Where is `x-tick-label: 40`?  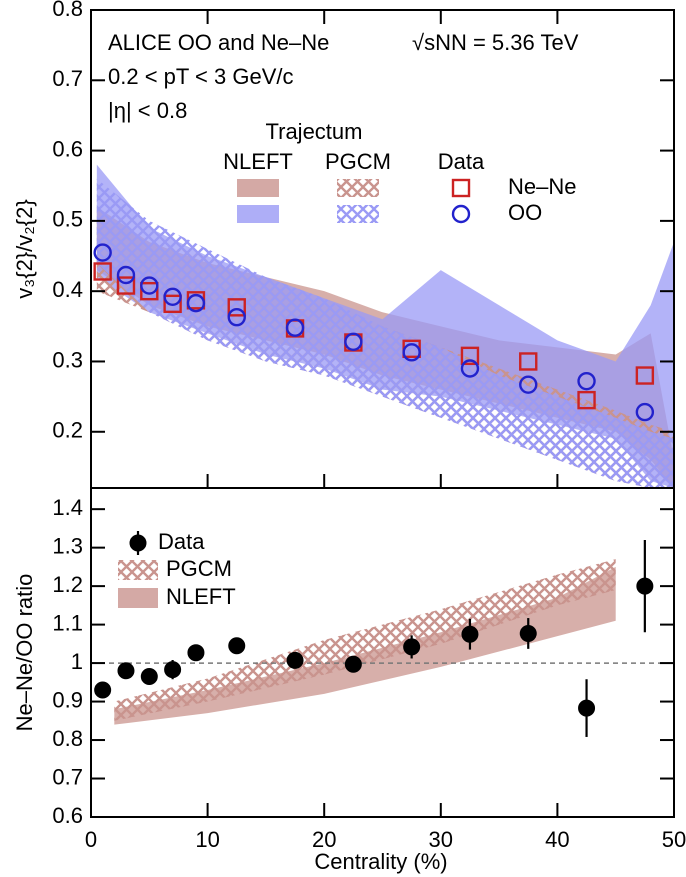
x-tick-label: 40 is located at coordinates (557, 839).